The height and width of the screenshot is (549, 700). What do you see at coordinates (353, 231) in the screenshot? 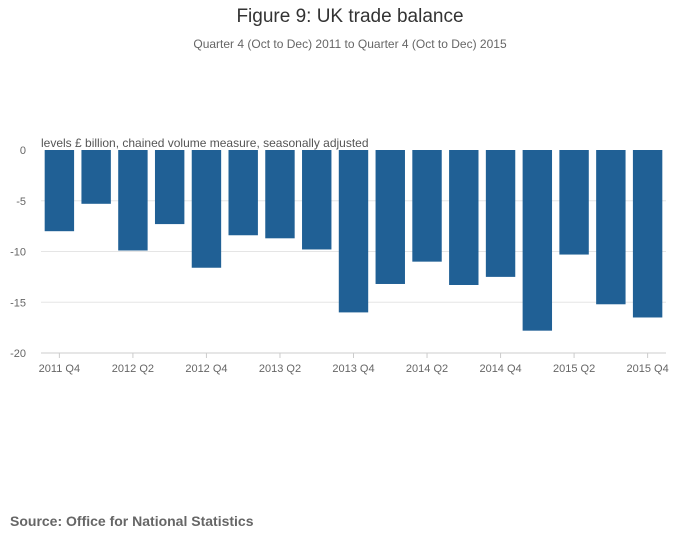
I see `bar-2013-q4` at bounding box center [353, 231].